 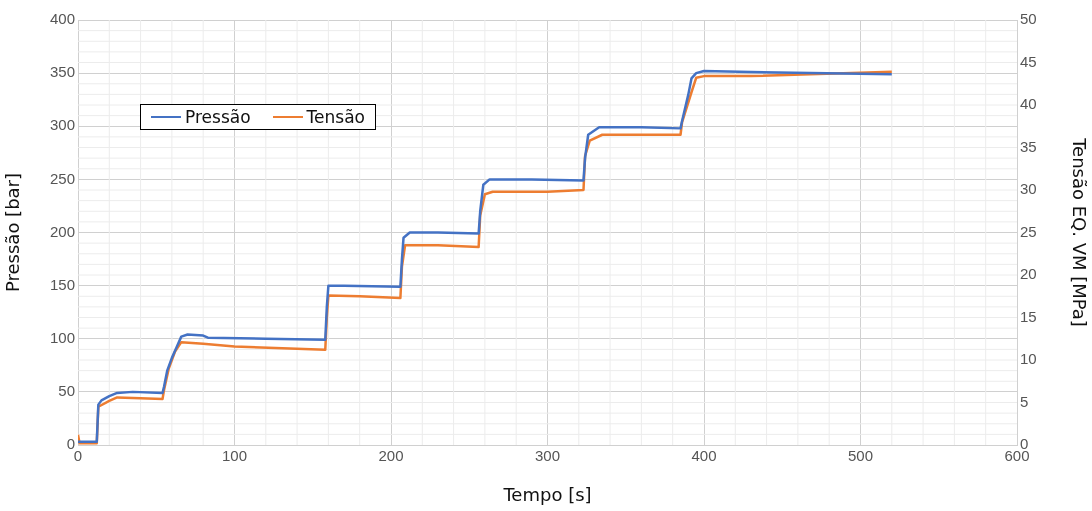 What do you see at coordinates (391, 456) in the screenshot?
I see `x-tick-label: 200` at bounding box center [391, 456].